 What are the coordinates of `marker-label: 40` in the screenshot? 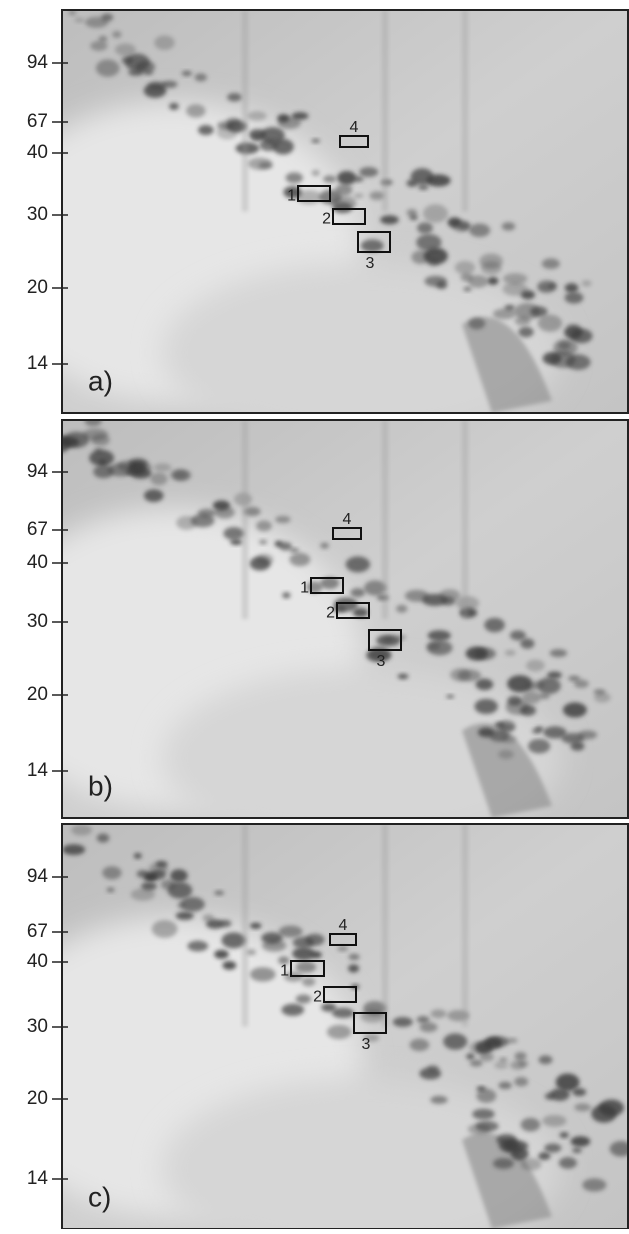 It's located at (37, 562).